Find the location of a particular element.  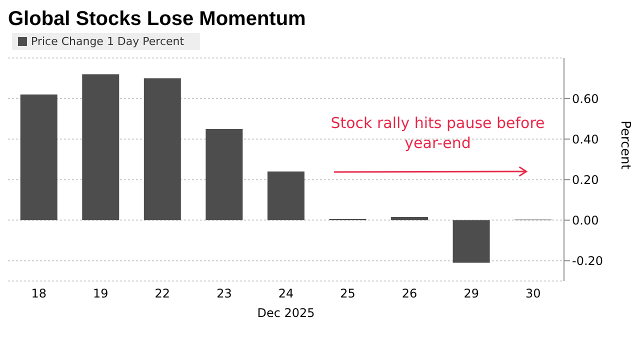

y-tick-label: 0.60 is located at coordinates (585, 99).